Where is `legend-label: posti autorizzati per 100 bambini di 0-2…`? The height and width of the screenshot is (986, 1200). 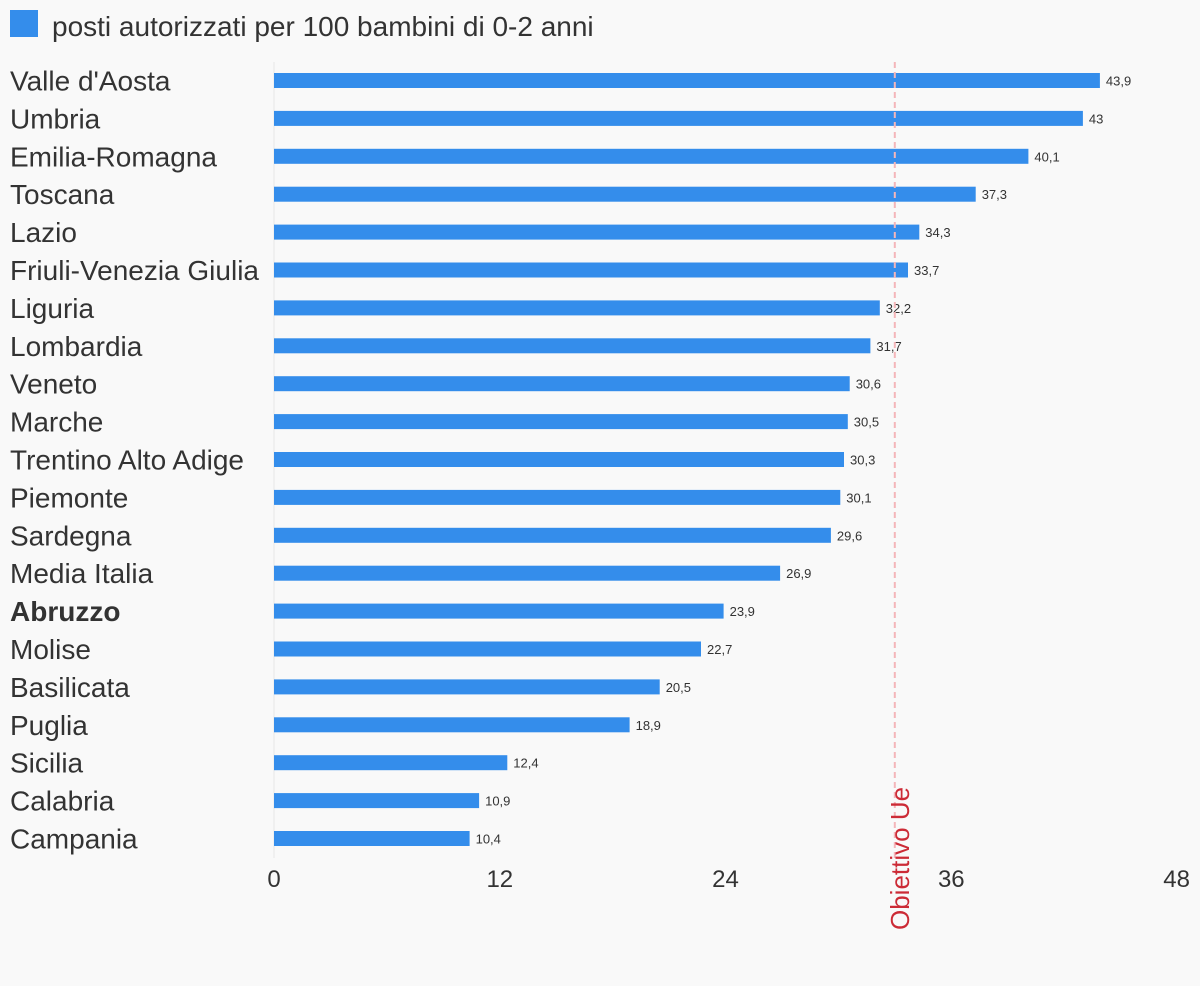 legend-label: posti autorizzati per 100 bambini di 0-2… is located at coordinates (323, 26).